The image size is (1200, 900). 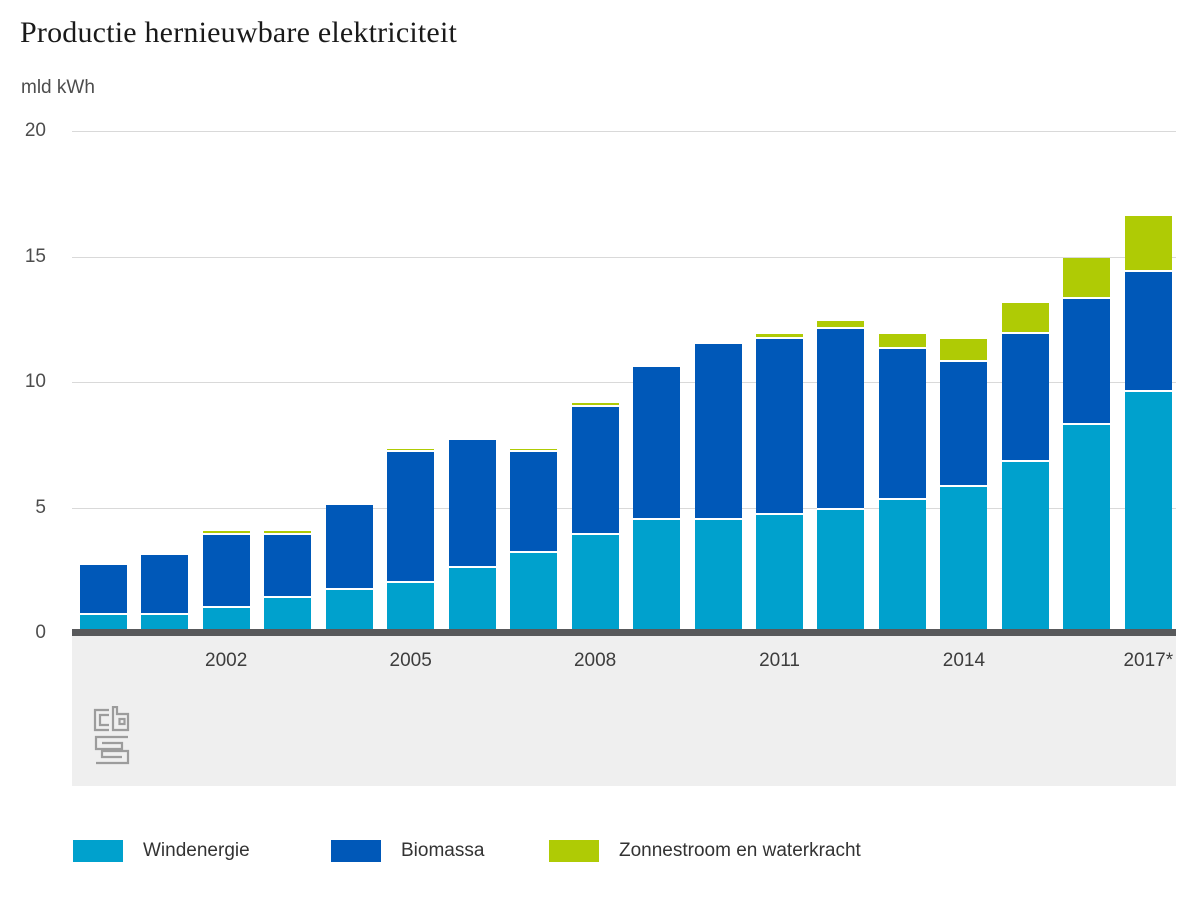 I want to click on y-tick-label-15: 15, so click(x=35, y=256).